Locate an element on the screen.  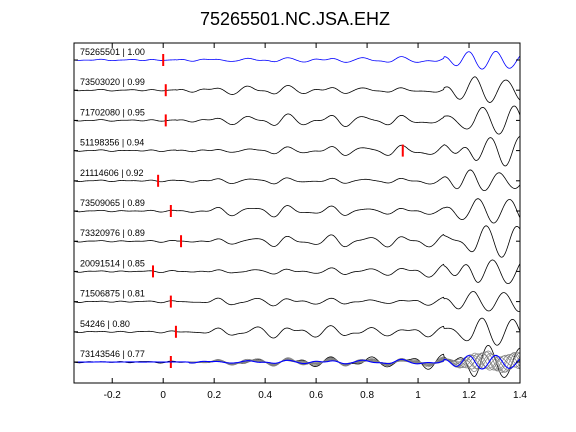
trace-8: 20091514 | 0.85 is located at coordinates (297, 271).